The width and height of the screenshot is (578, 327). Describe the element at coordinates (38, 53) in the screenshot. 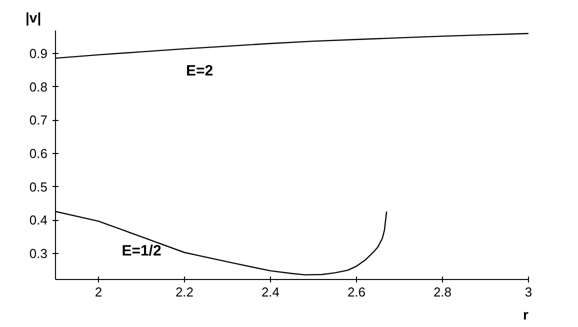

I see `y-tick-label: 0.9` at that location.